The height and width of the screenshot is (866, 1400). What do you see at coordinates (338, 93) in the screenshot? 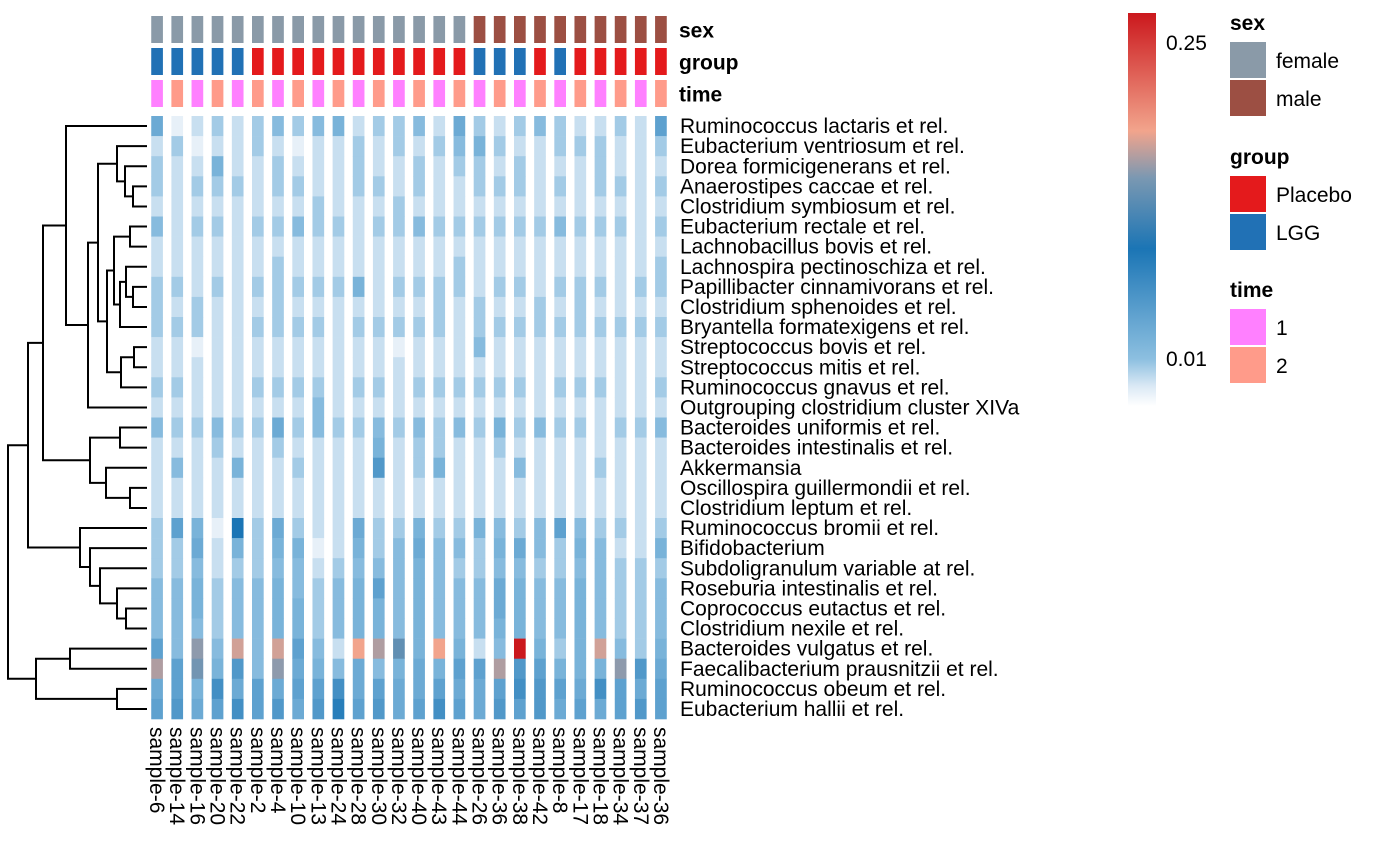
I see `annotation-time-cell` at bounding box center [338, 93].